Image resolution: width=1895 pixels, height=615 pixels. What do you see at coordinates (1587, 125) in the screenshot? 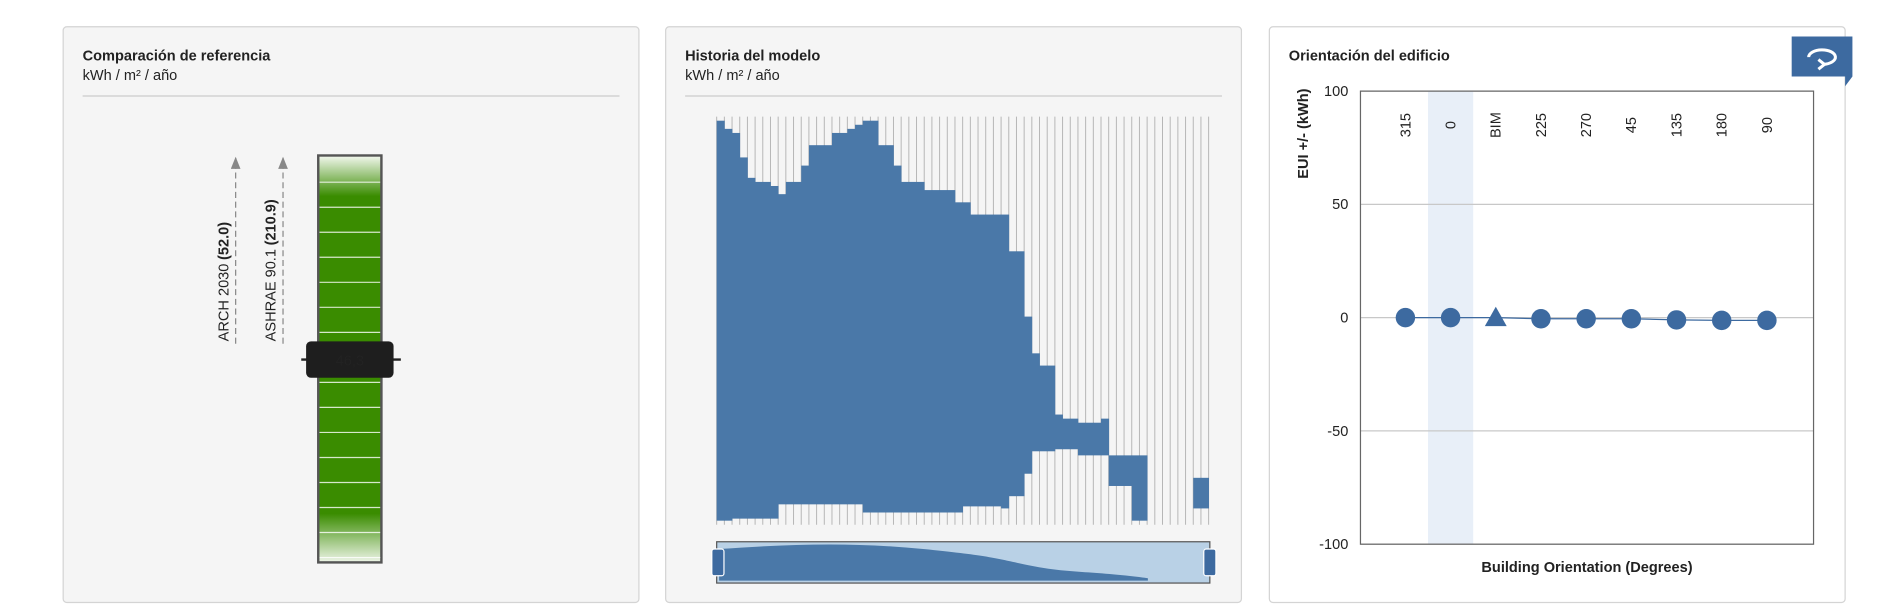
I see `x-tick-label: 270` at bounding box center [1587, 125].